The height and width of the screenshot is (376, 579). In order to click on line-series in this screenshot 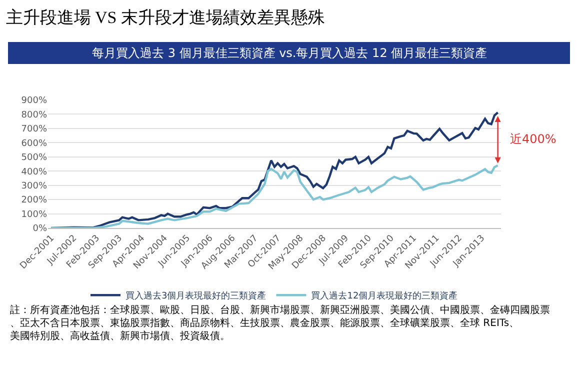, I will do `click(274, 196)`.